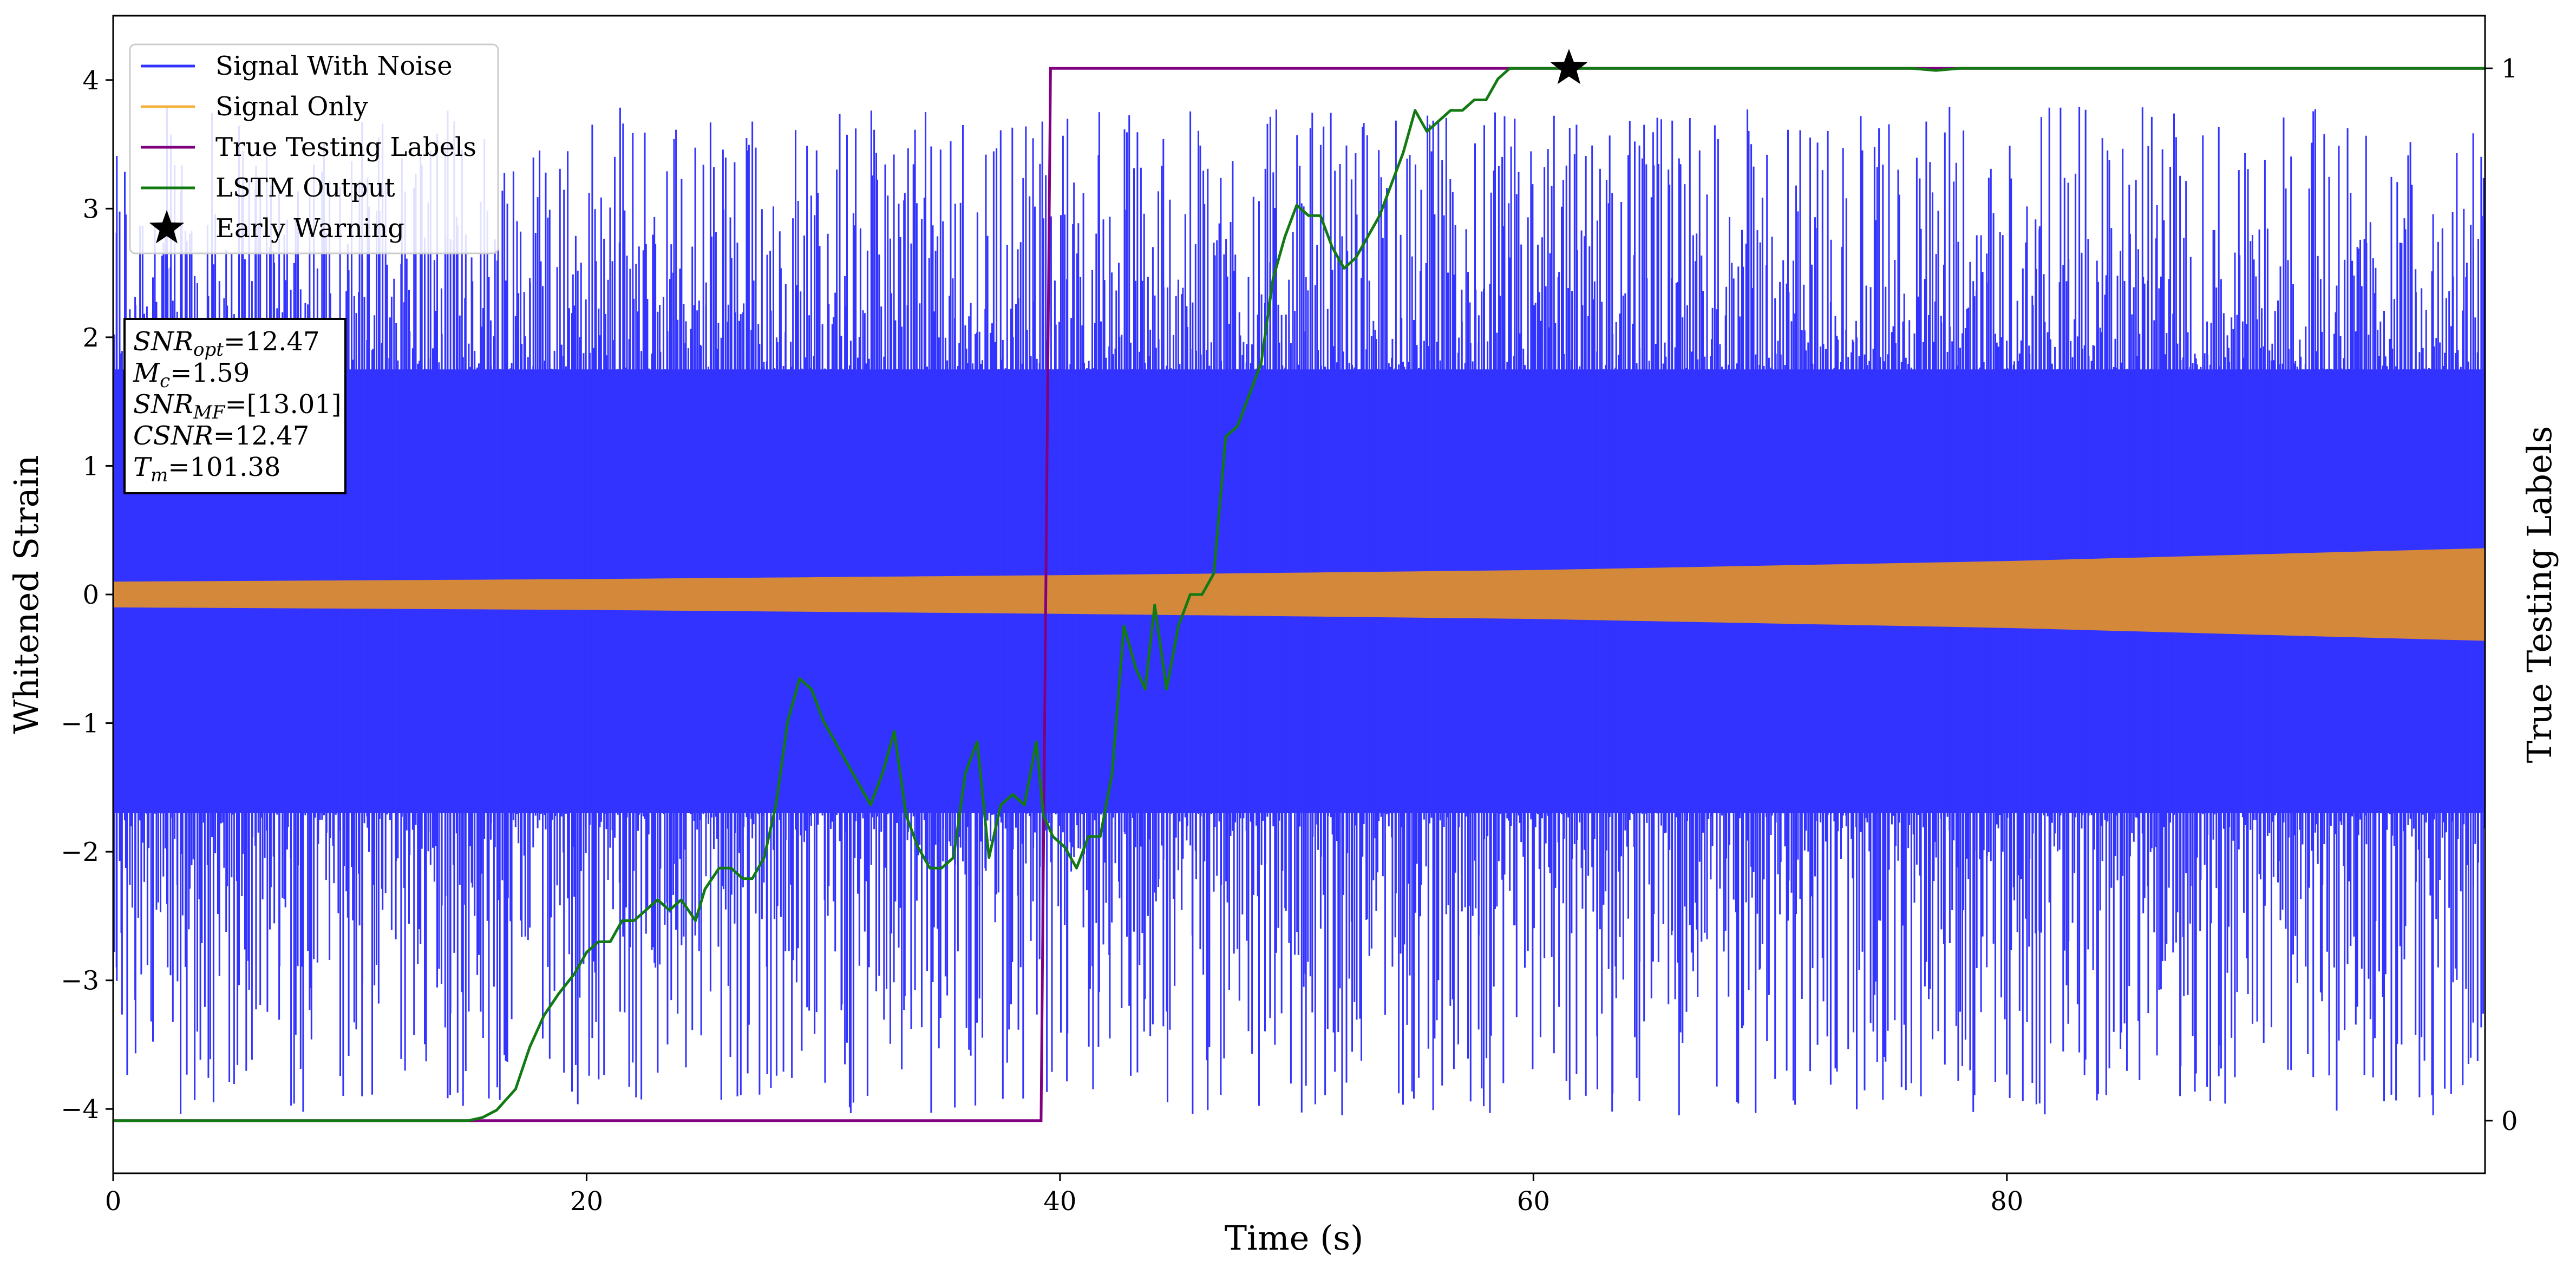 The width and height of the screenshot is (2576, 1274). Describe the element at coordinates (2006, 1201) in the screenshot. I see `x-tick-label: 80` at that location.